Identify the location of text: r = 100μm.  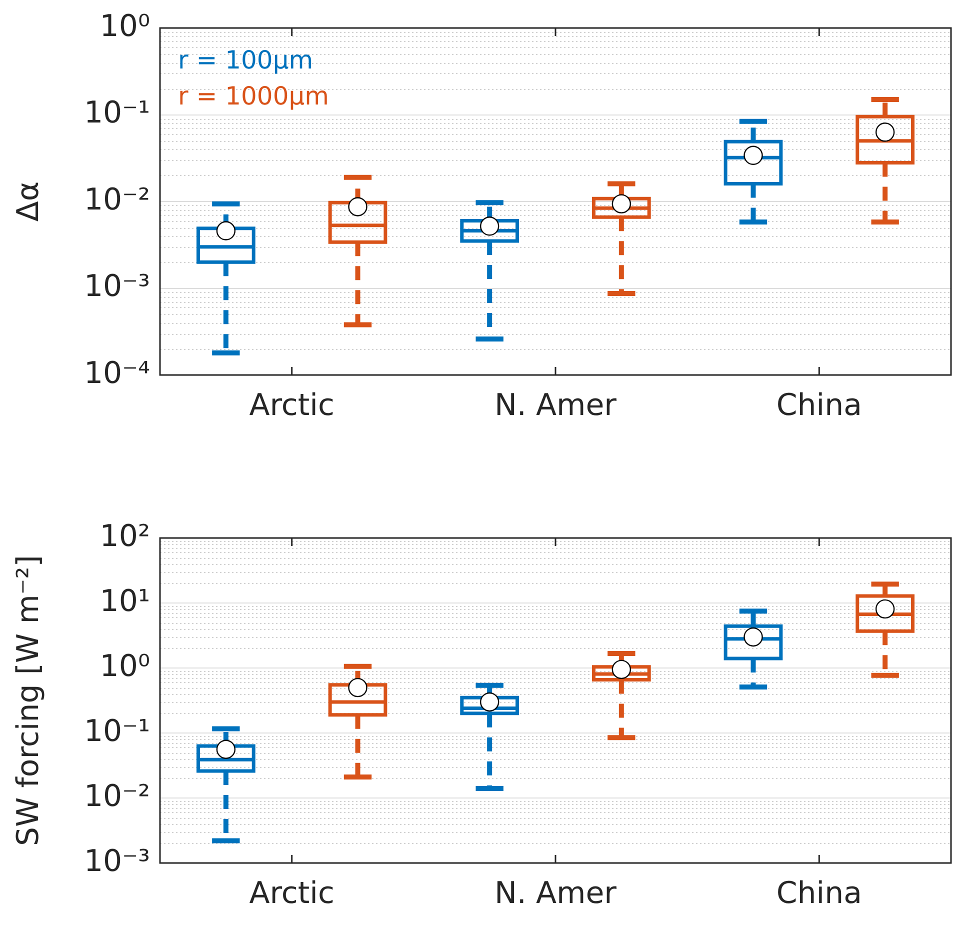
(246, 60).